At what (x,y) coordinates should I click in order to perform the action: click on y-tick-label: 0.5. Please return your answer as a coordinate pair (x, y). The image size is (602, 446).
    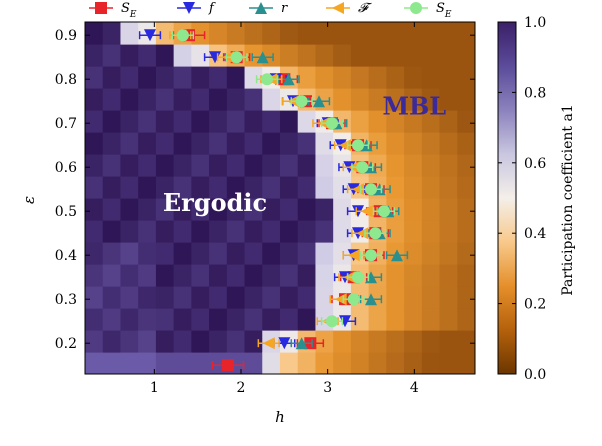
    Looking at the image, I should click on (66, 212).